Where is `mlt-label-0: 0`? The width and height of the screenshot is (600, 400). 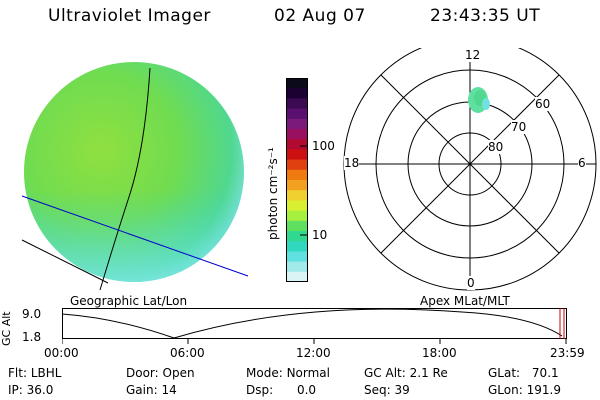 mlt-label-0: 0 is located at coordinates (471, 283).